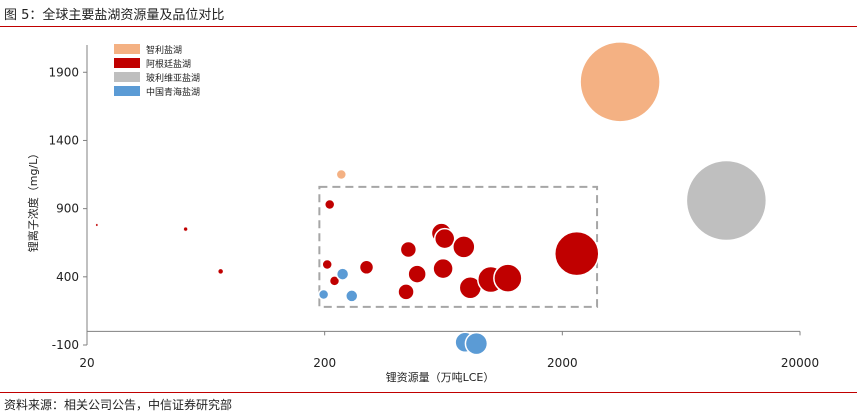 This screenshot has height=417, width=857. Describe the element at coordinates (164, 50) in the screenshot. I see `legend-label-1: 智利盐湖` at that location.